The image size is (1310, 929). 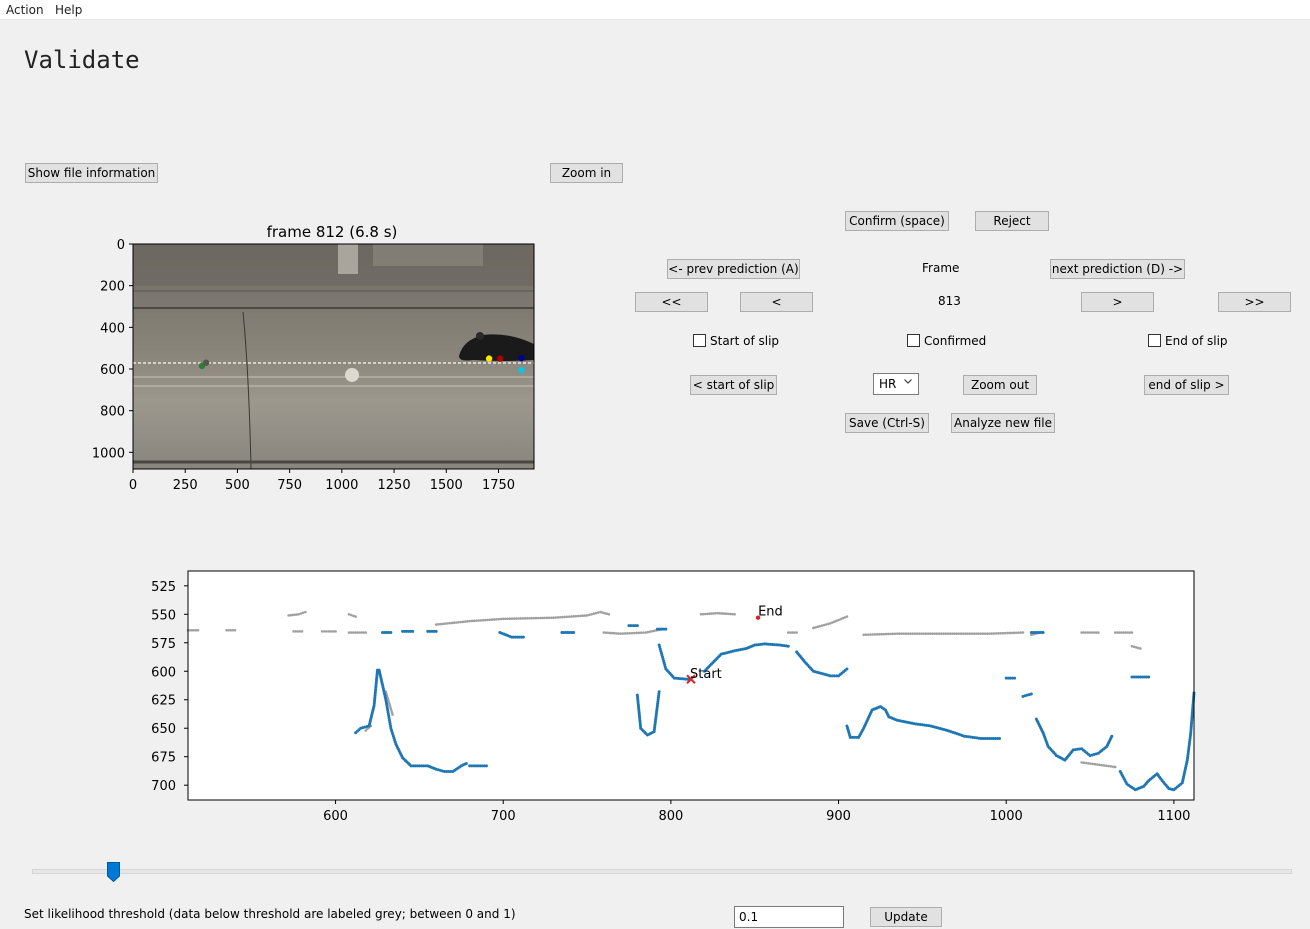 I want to click on threshold-input, so click(x=789, y=917).